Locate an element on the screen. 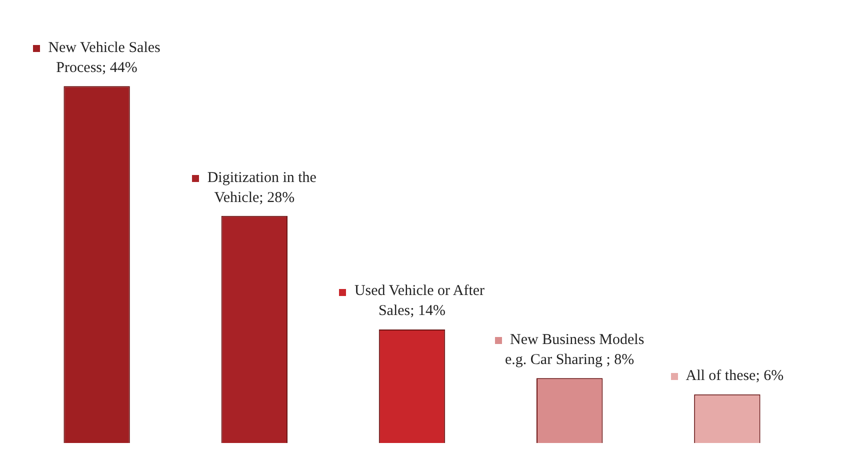 The height and width of the screenshot is (455, 844). data-label: Digitization in the Vehicle; 28% is located at coordinates (262, 188).